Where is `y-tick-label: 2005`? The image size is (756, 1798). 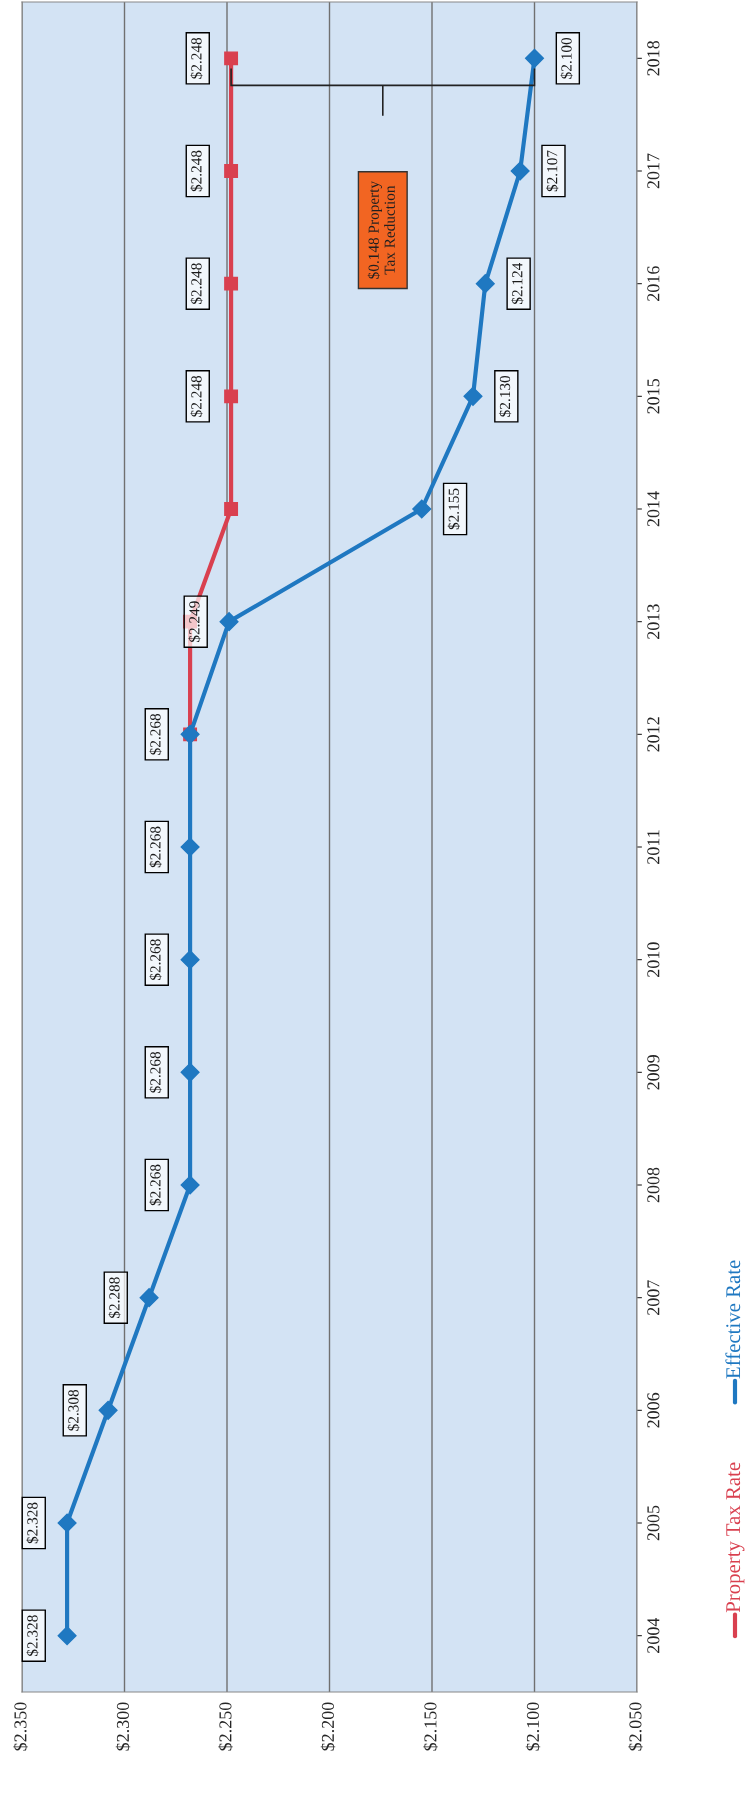
y-tick-label: 2005 is located at coordinates (653, 1523).